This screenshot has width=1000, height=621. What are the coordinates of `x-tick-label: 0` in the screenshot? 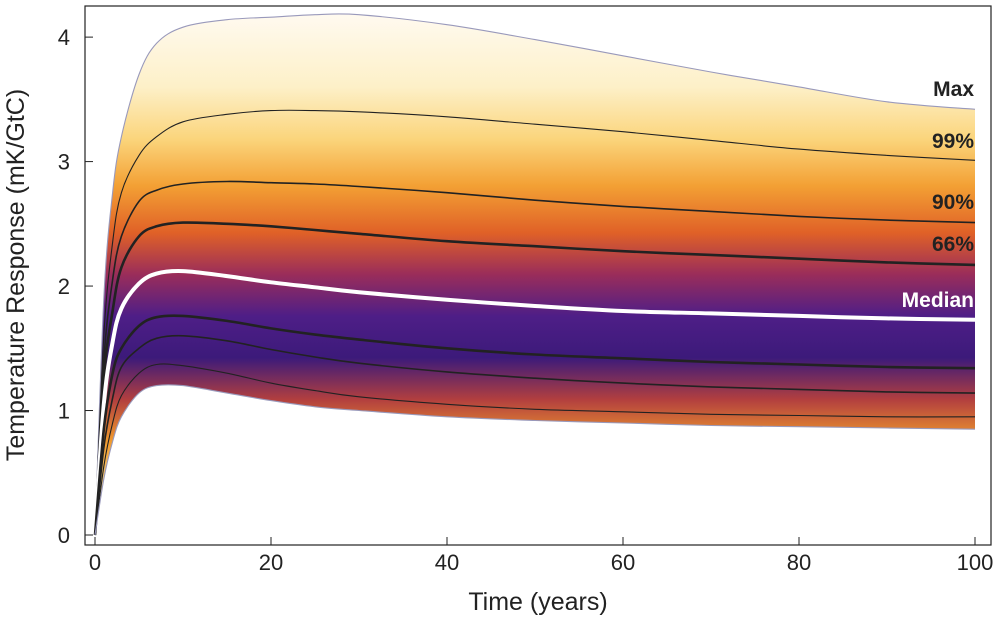 It's located at (95, 562).